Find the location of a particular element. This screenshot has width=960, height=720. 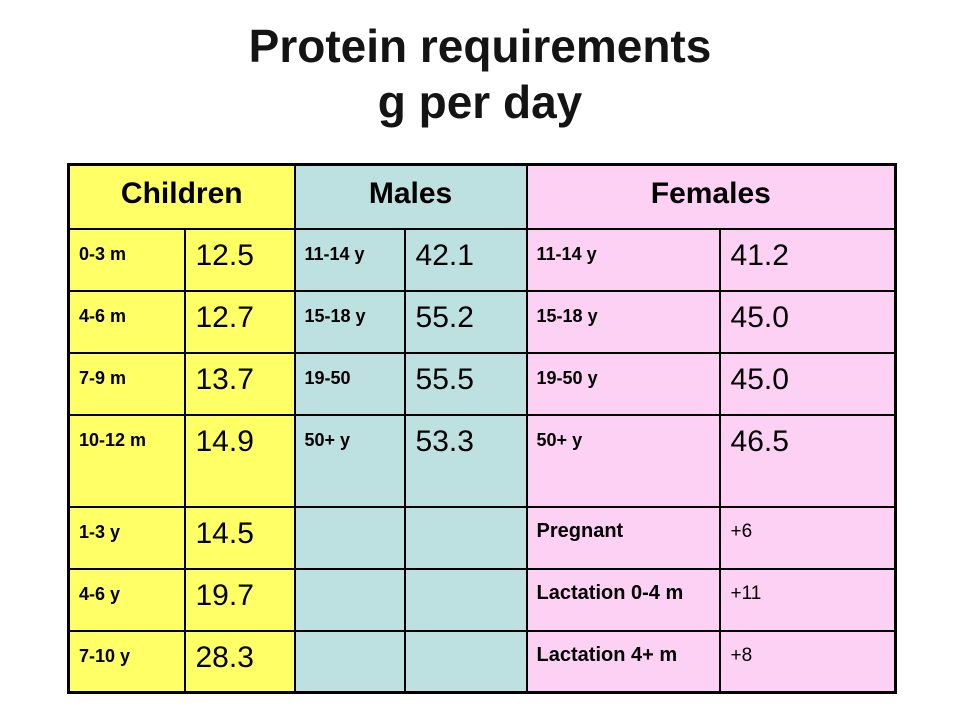

females-age-cell: 11-14 y is located at coordinates (623, 259).